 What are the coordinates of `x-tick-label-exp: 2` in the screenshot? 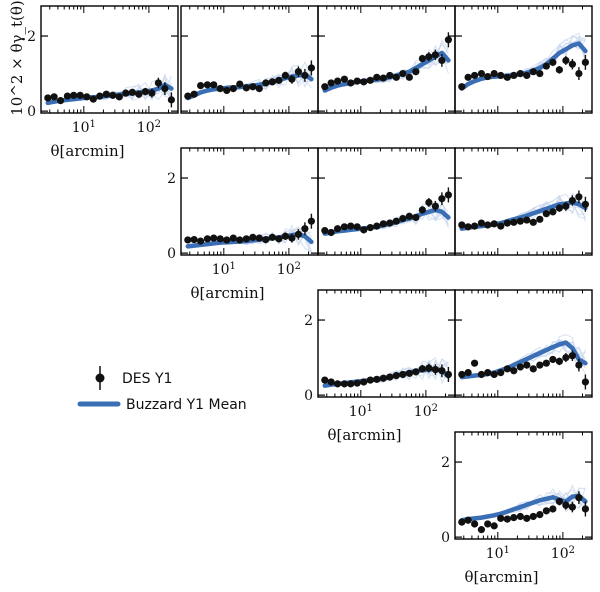 It's located at (158, 124).